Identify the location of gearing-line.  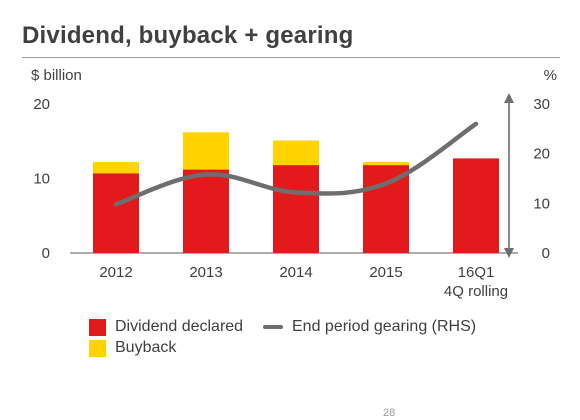
(296, 164).